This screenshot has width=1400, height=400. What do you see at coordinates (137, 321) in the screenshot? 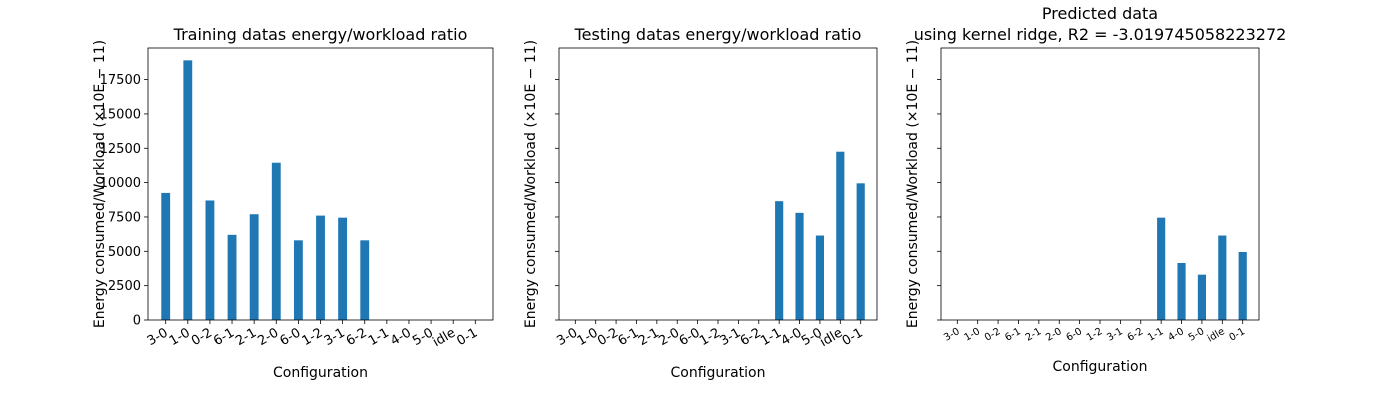
I see `y-tick-label: 0` at bounding box center [137, 321].